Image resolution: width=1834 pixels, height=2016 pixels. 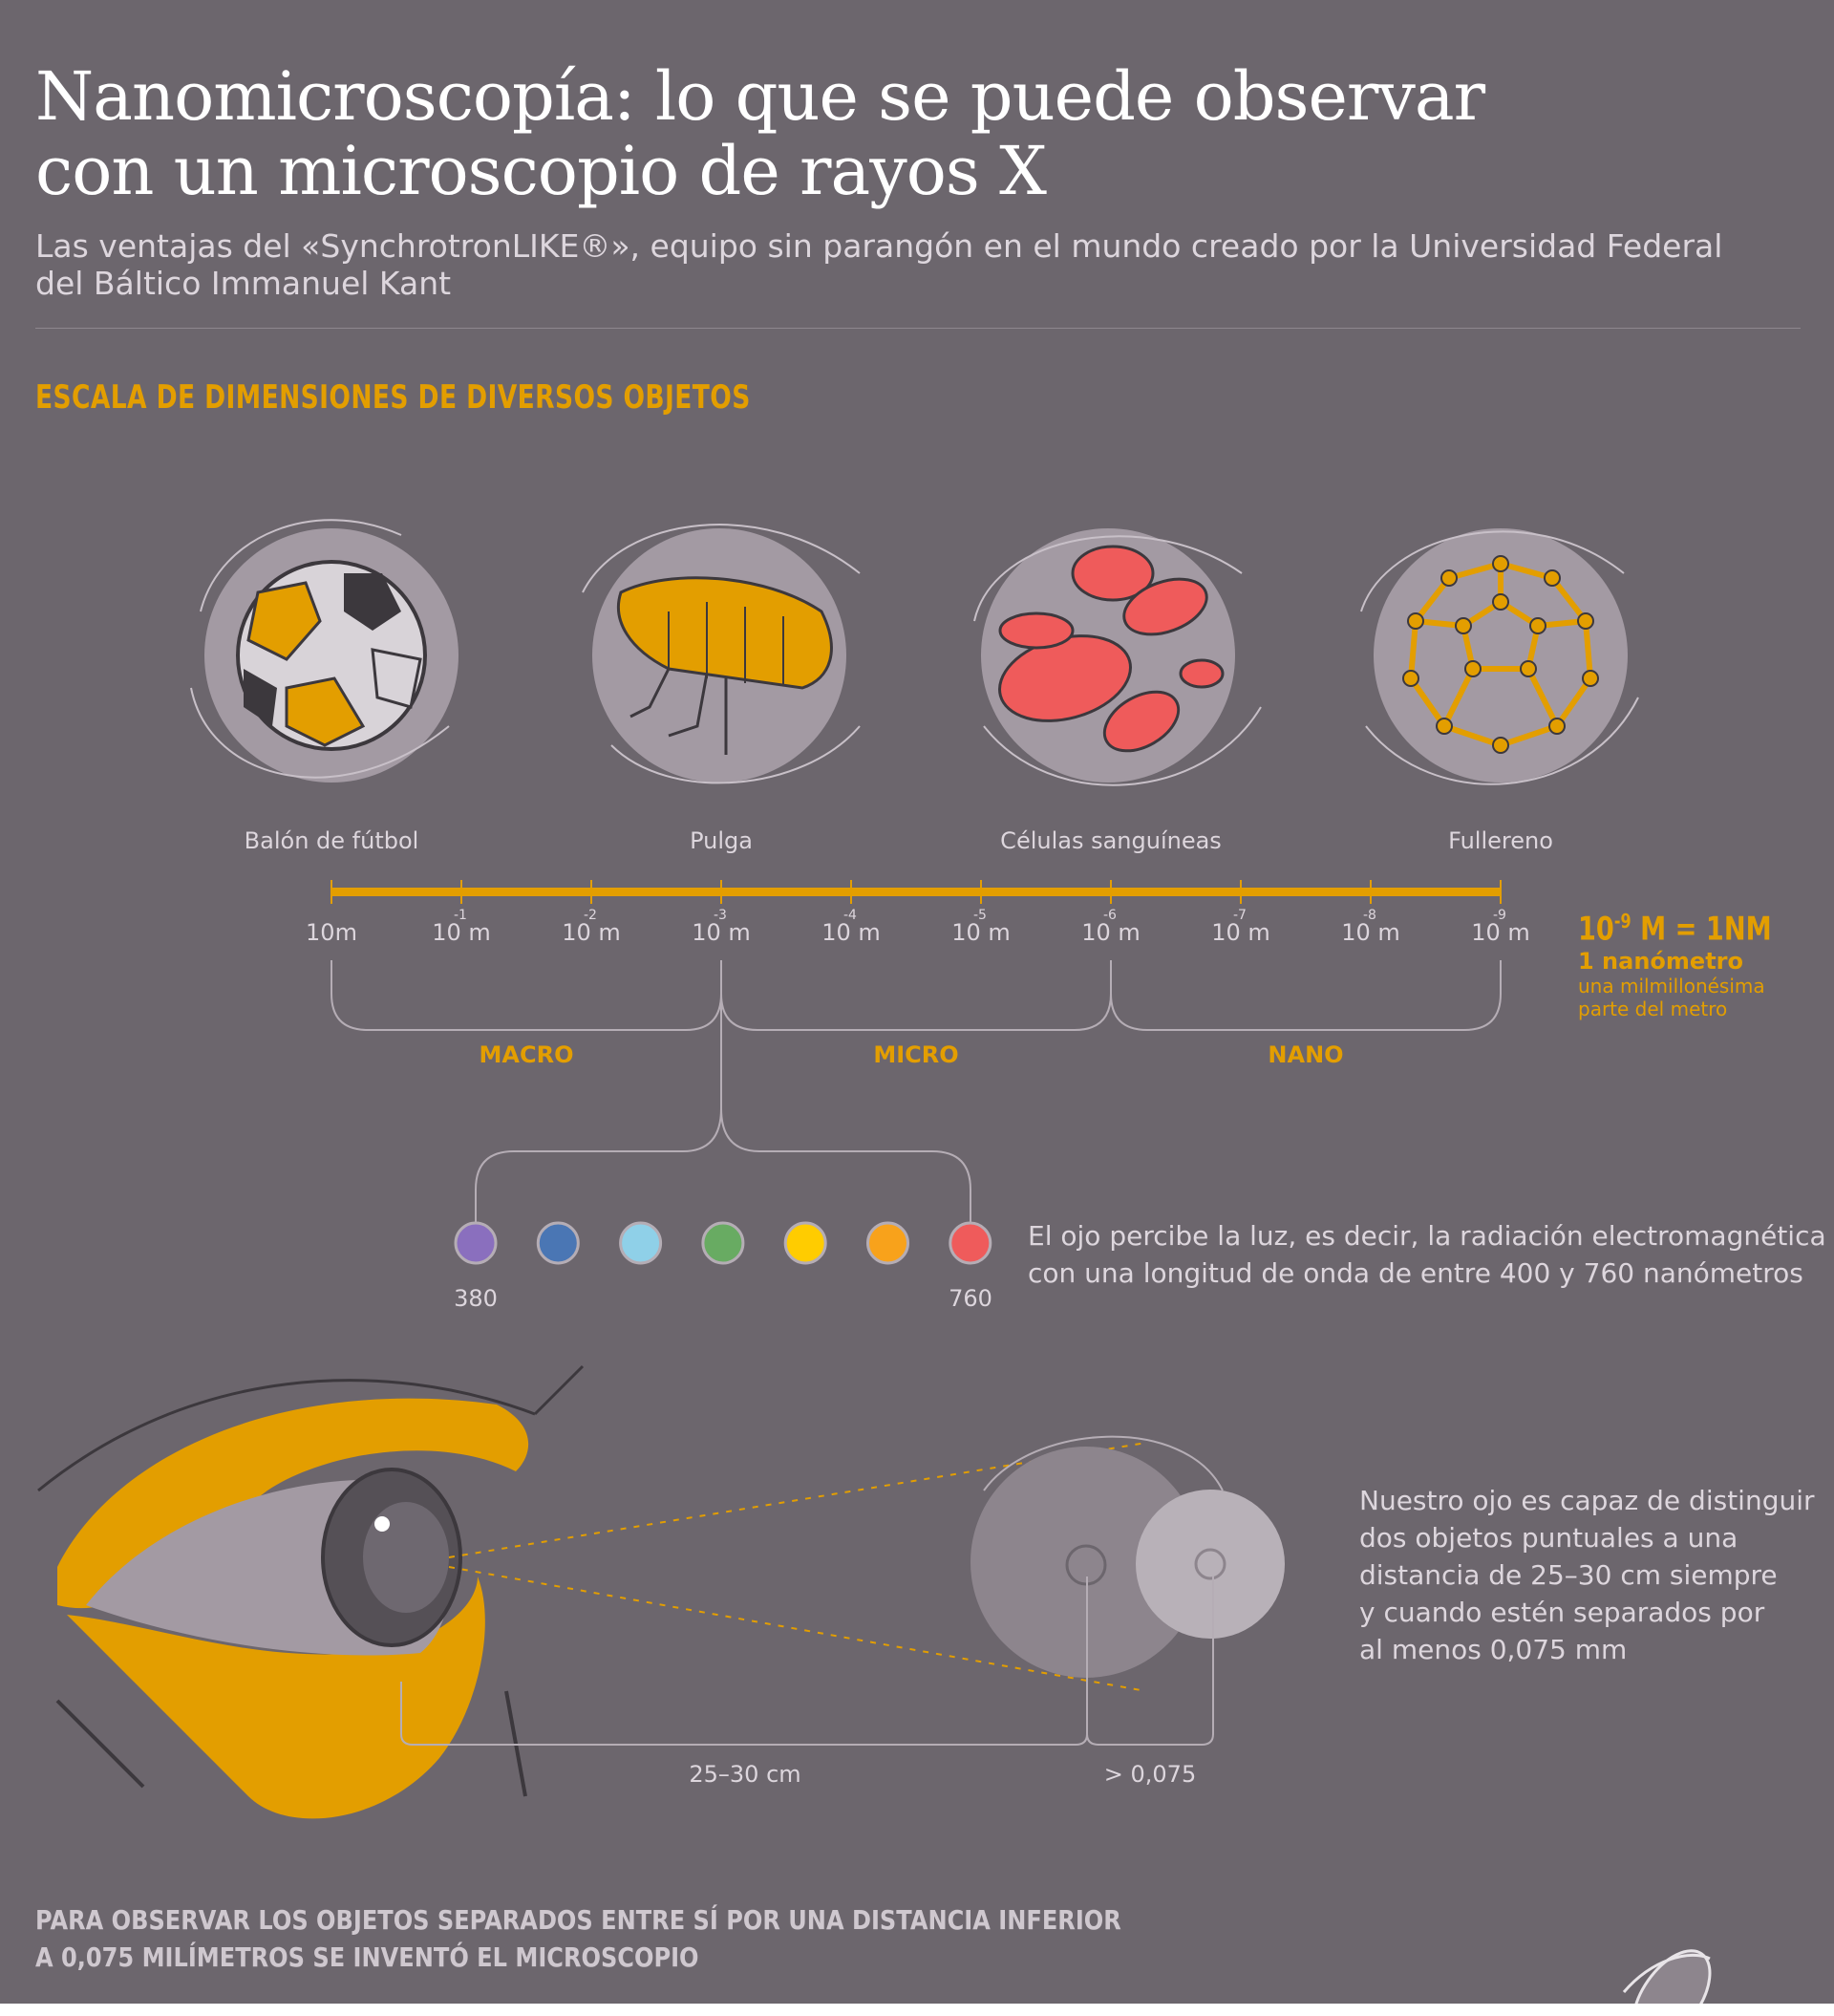 I want to click on range-nano: NANO, so click(x=1306, y=1054).